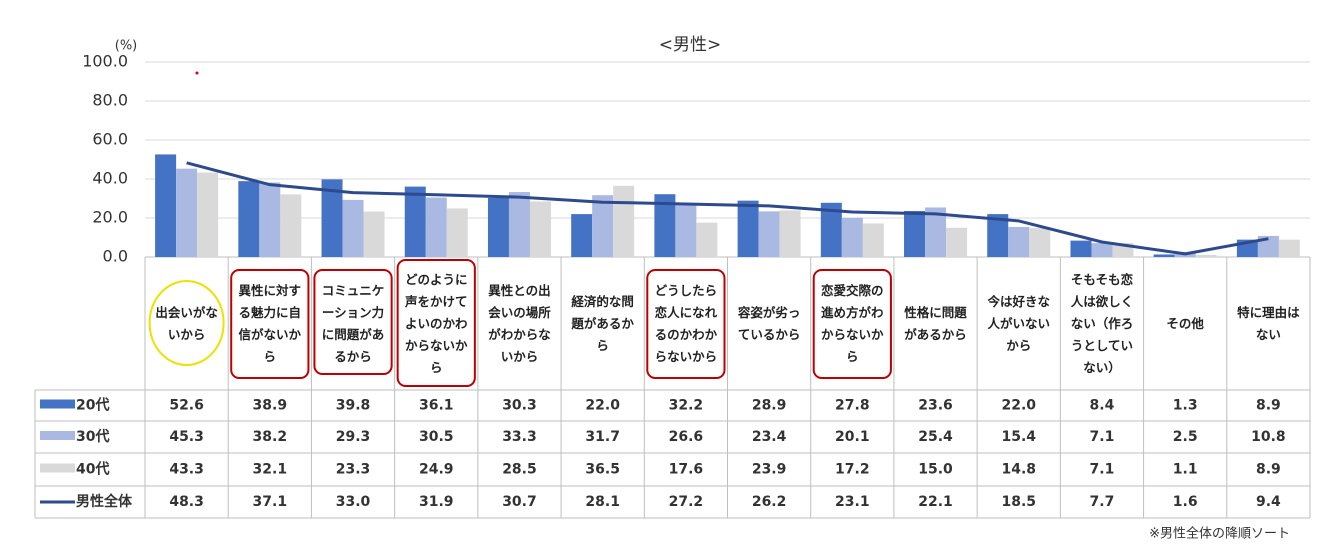 Image resolution: width=1318 pixels, height=550 pixels. I want to click on table-value: 2.5, so click(1185, 437).